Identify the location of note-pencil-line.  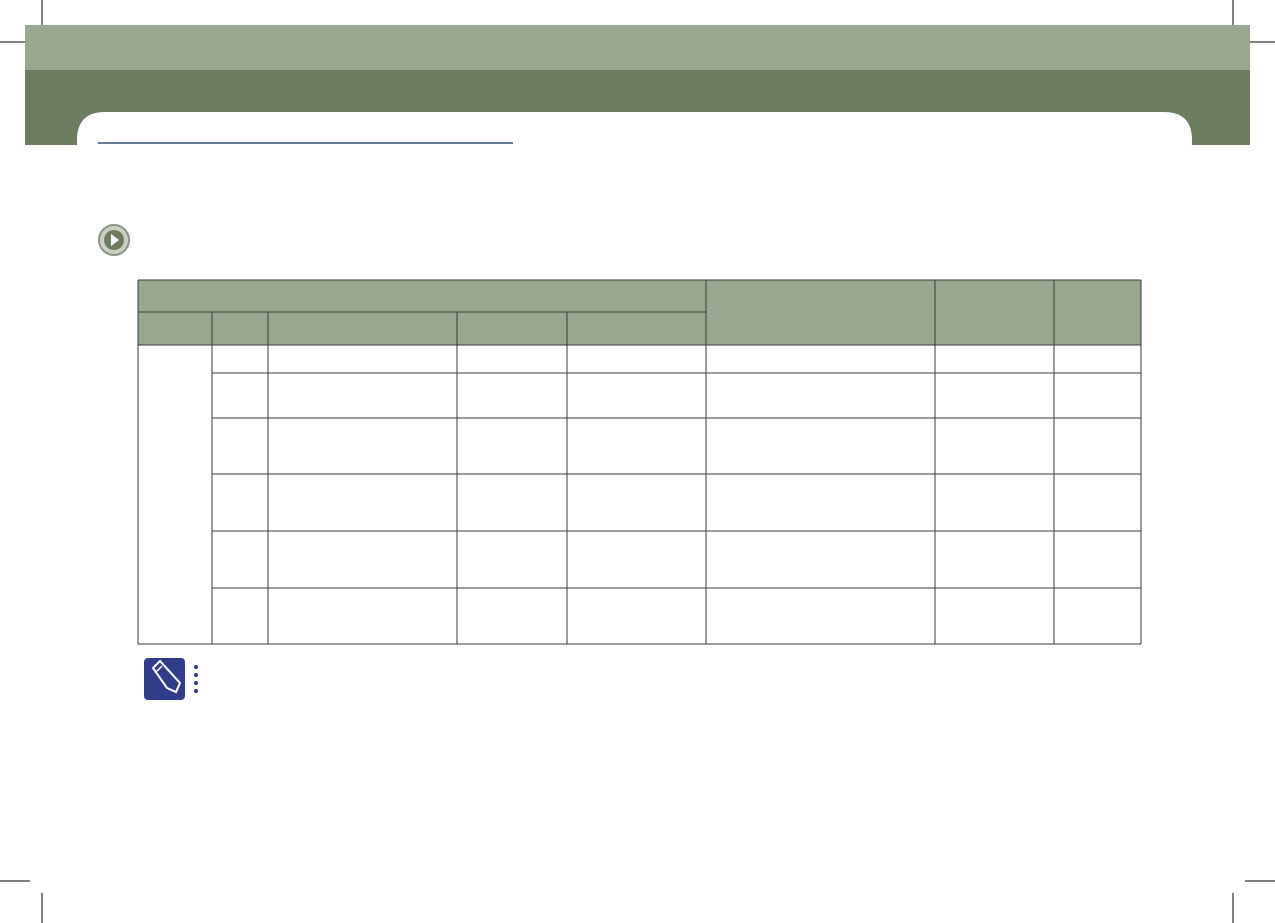
(158, 669).